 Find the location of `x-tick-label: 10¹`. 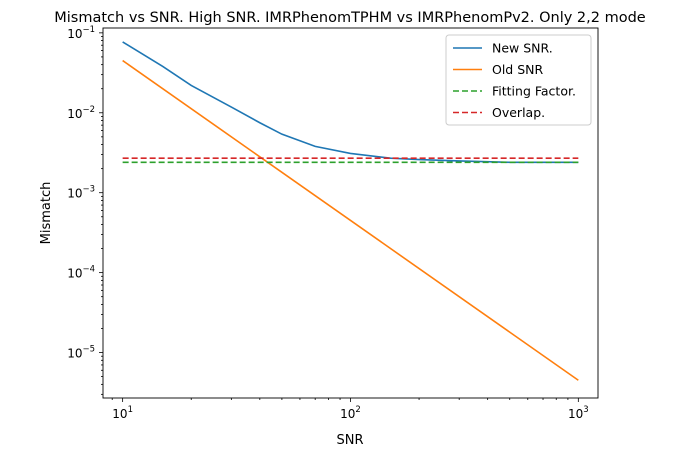

x-tick-label: 10¹ is located at coordinates (122, 413).